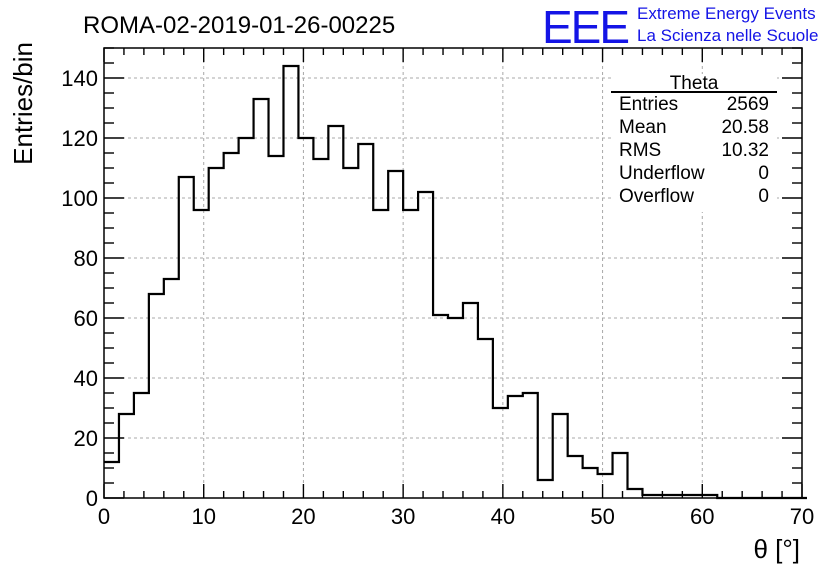 The width and height of the screenshot is (836, 572). Describe the element at coordinates (79, 198) in the screenshot. I see `y-tick-label: 100` at that location.